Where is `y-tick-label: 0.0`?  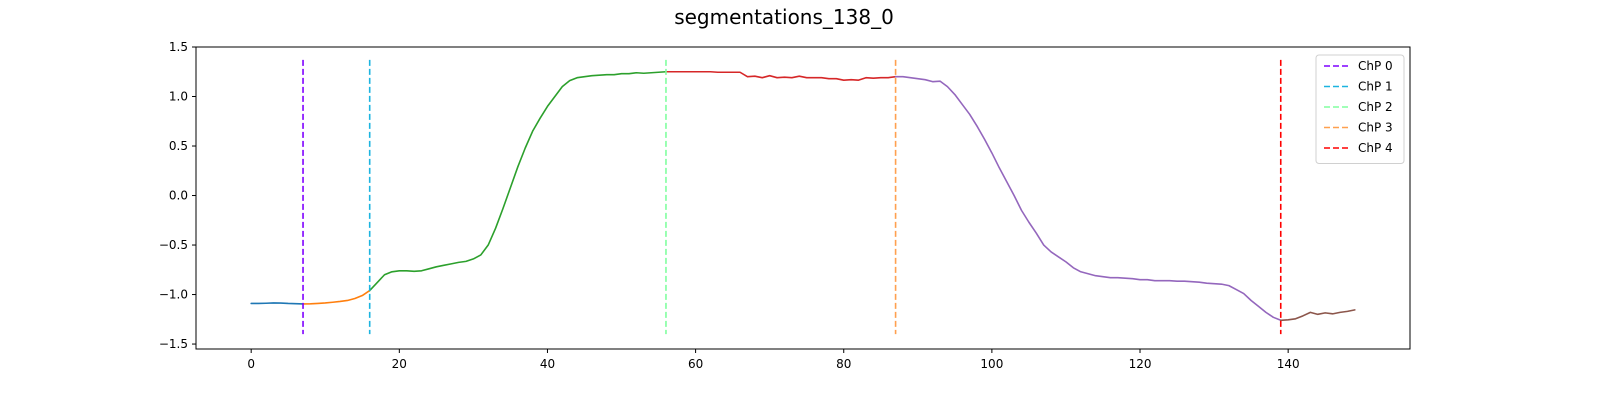 y-tick-label: 0.0 is located at coordinates (178, 196).